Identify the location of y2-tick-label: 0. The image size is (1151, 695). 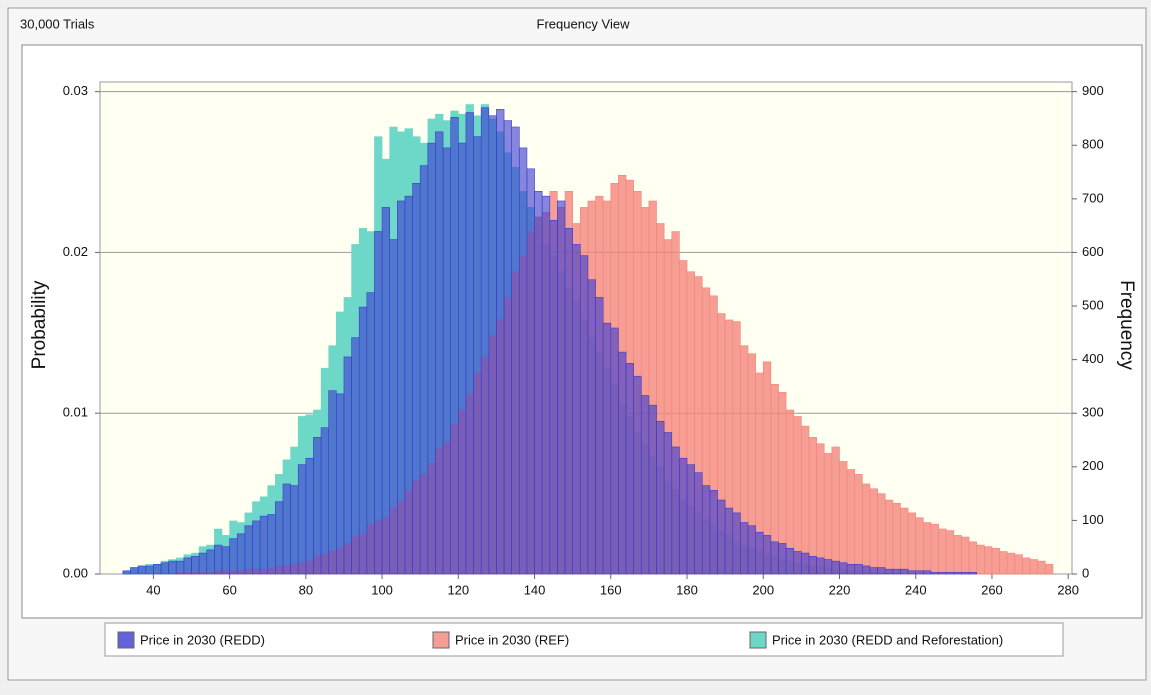
(1085, 572).